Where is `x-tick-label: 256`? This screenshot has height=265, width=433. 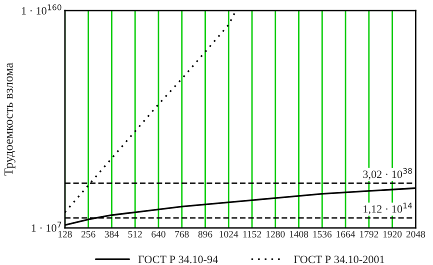
x-tick-label: 256 is located at coordinates (88, 234).